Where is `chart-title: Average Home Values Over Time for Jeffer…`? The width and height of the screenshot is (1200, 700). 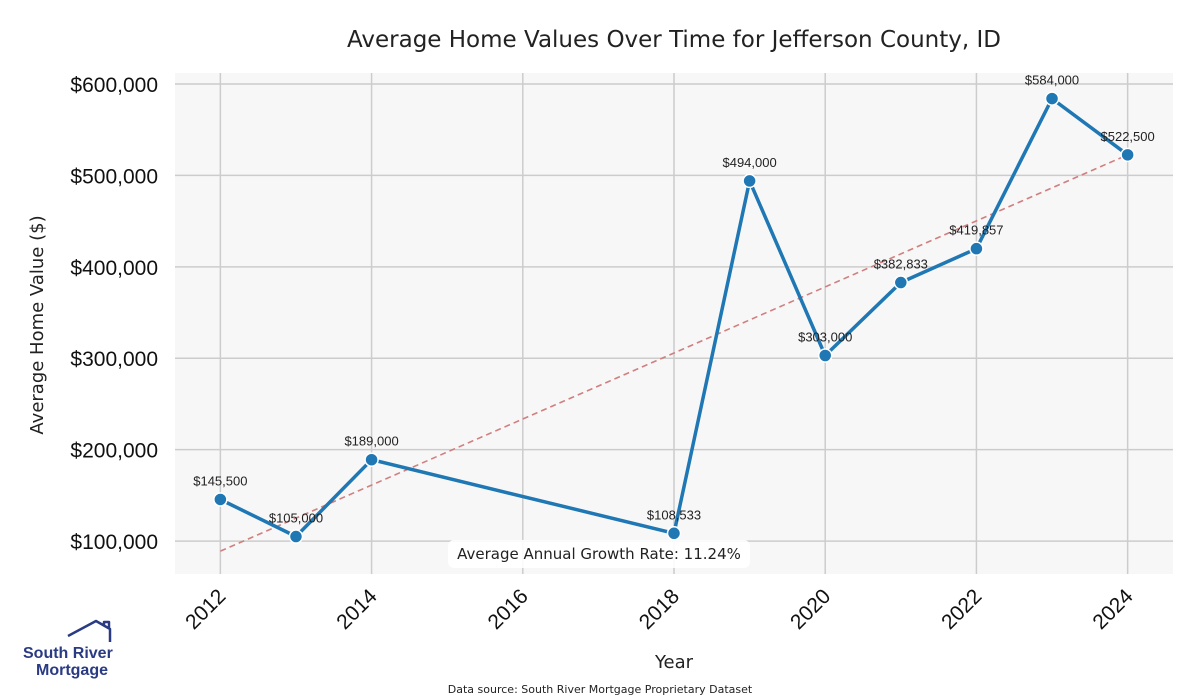 chart-title: Average Home Values Over Time for Jeffer… is located at coordinates (674, 40).